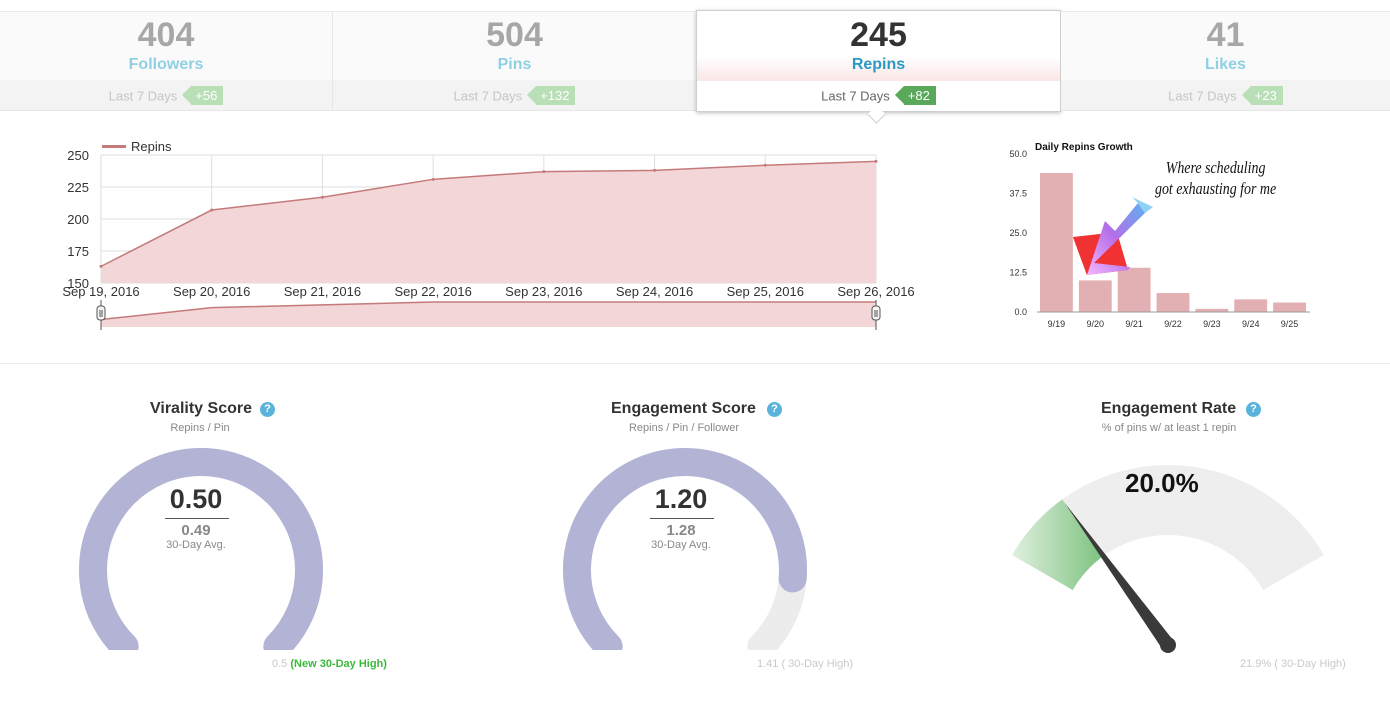  Describe the element at coordinates (1020, 312) in the screenshot. I see `bar-y-tick-label: 0.0` at that location.